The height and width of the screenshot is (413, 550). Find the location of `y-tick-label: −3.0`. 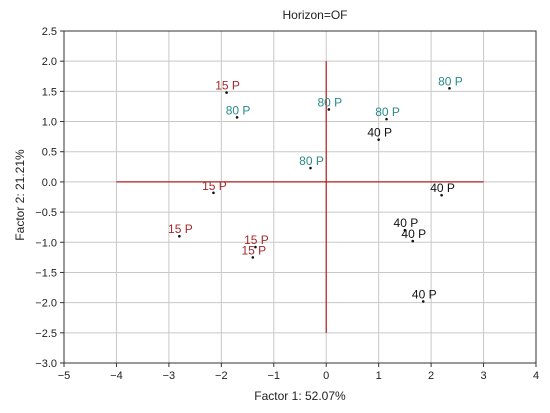

y-tick-label: −3.0 is located at coordinates (46, 364).